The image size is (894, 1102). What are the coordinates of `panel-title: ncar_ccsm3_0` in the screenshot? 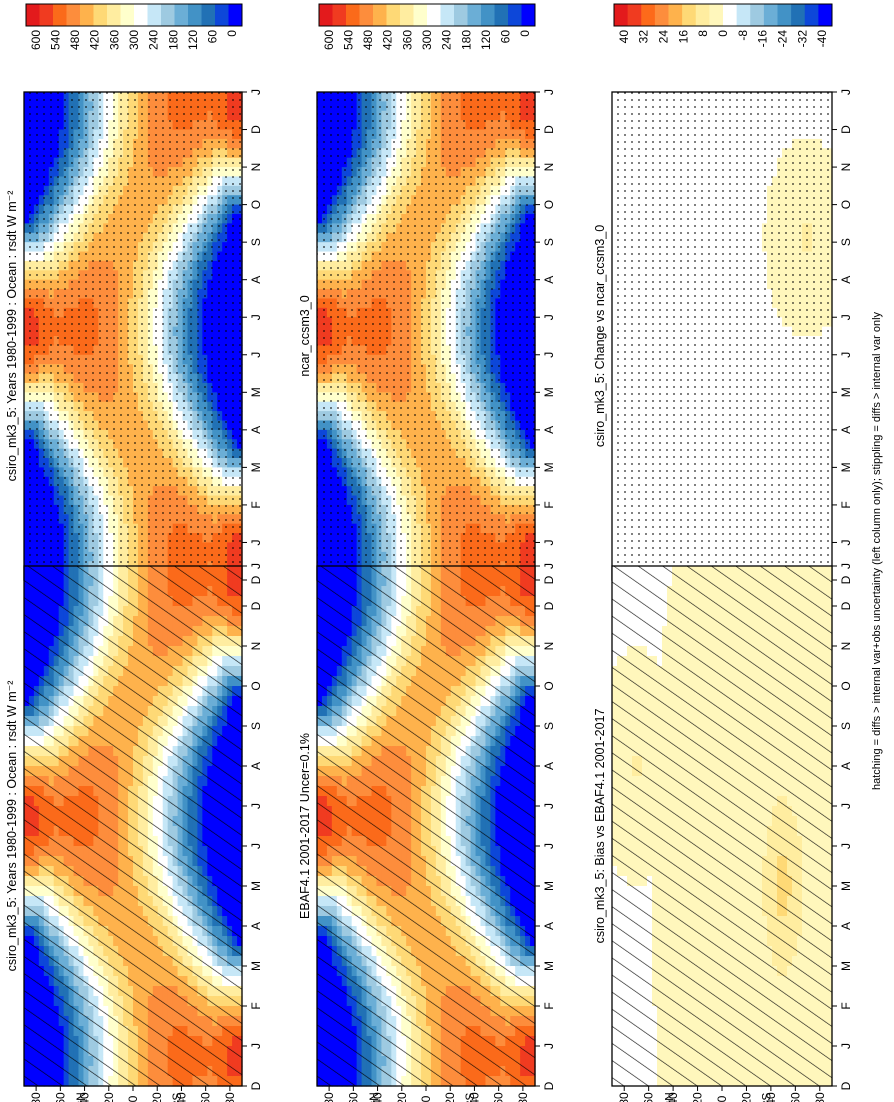 It's located at (305, 335).